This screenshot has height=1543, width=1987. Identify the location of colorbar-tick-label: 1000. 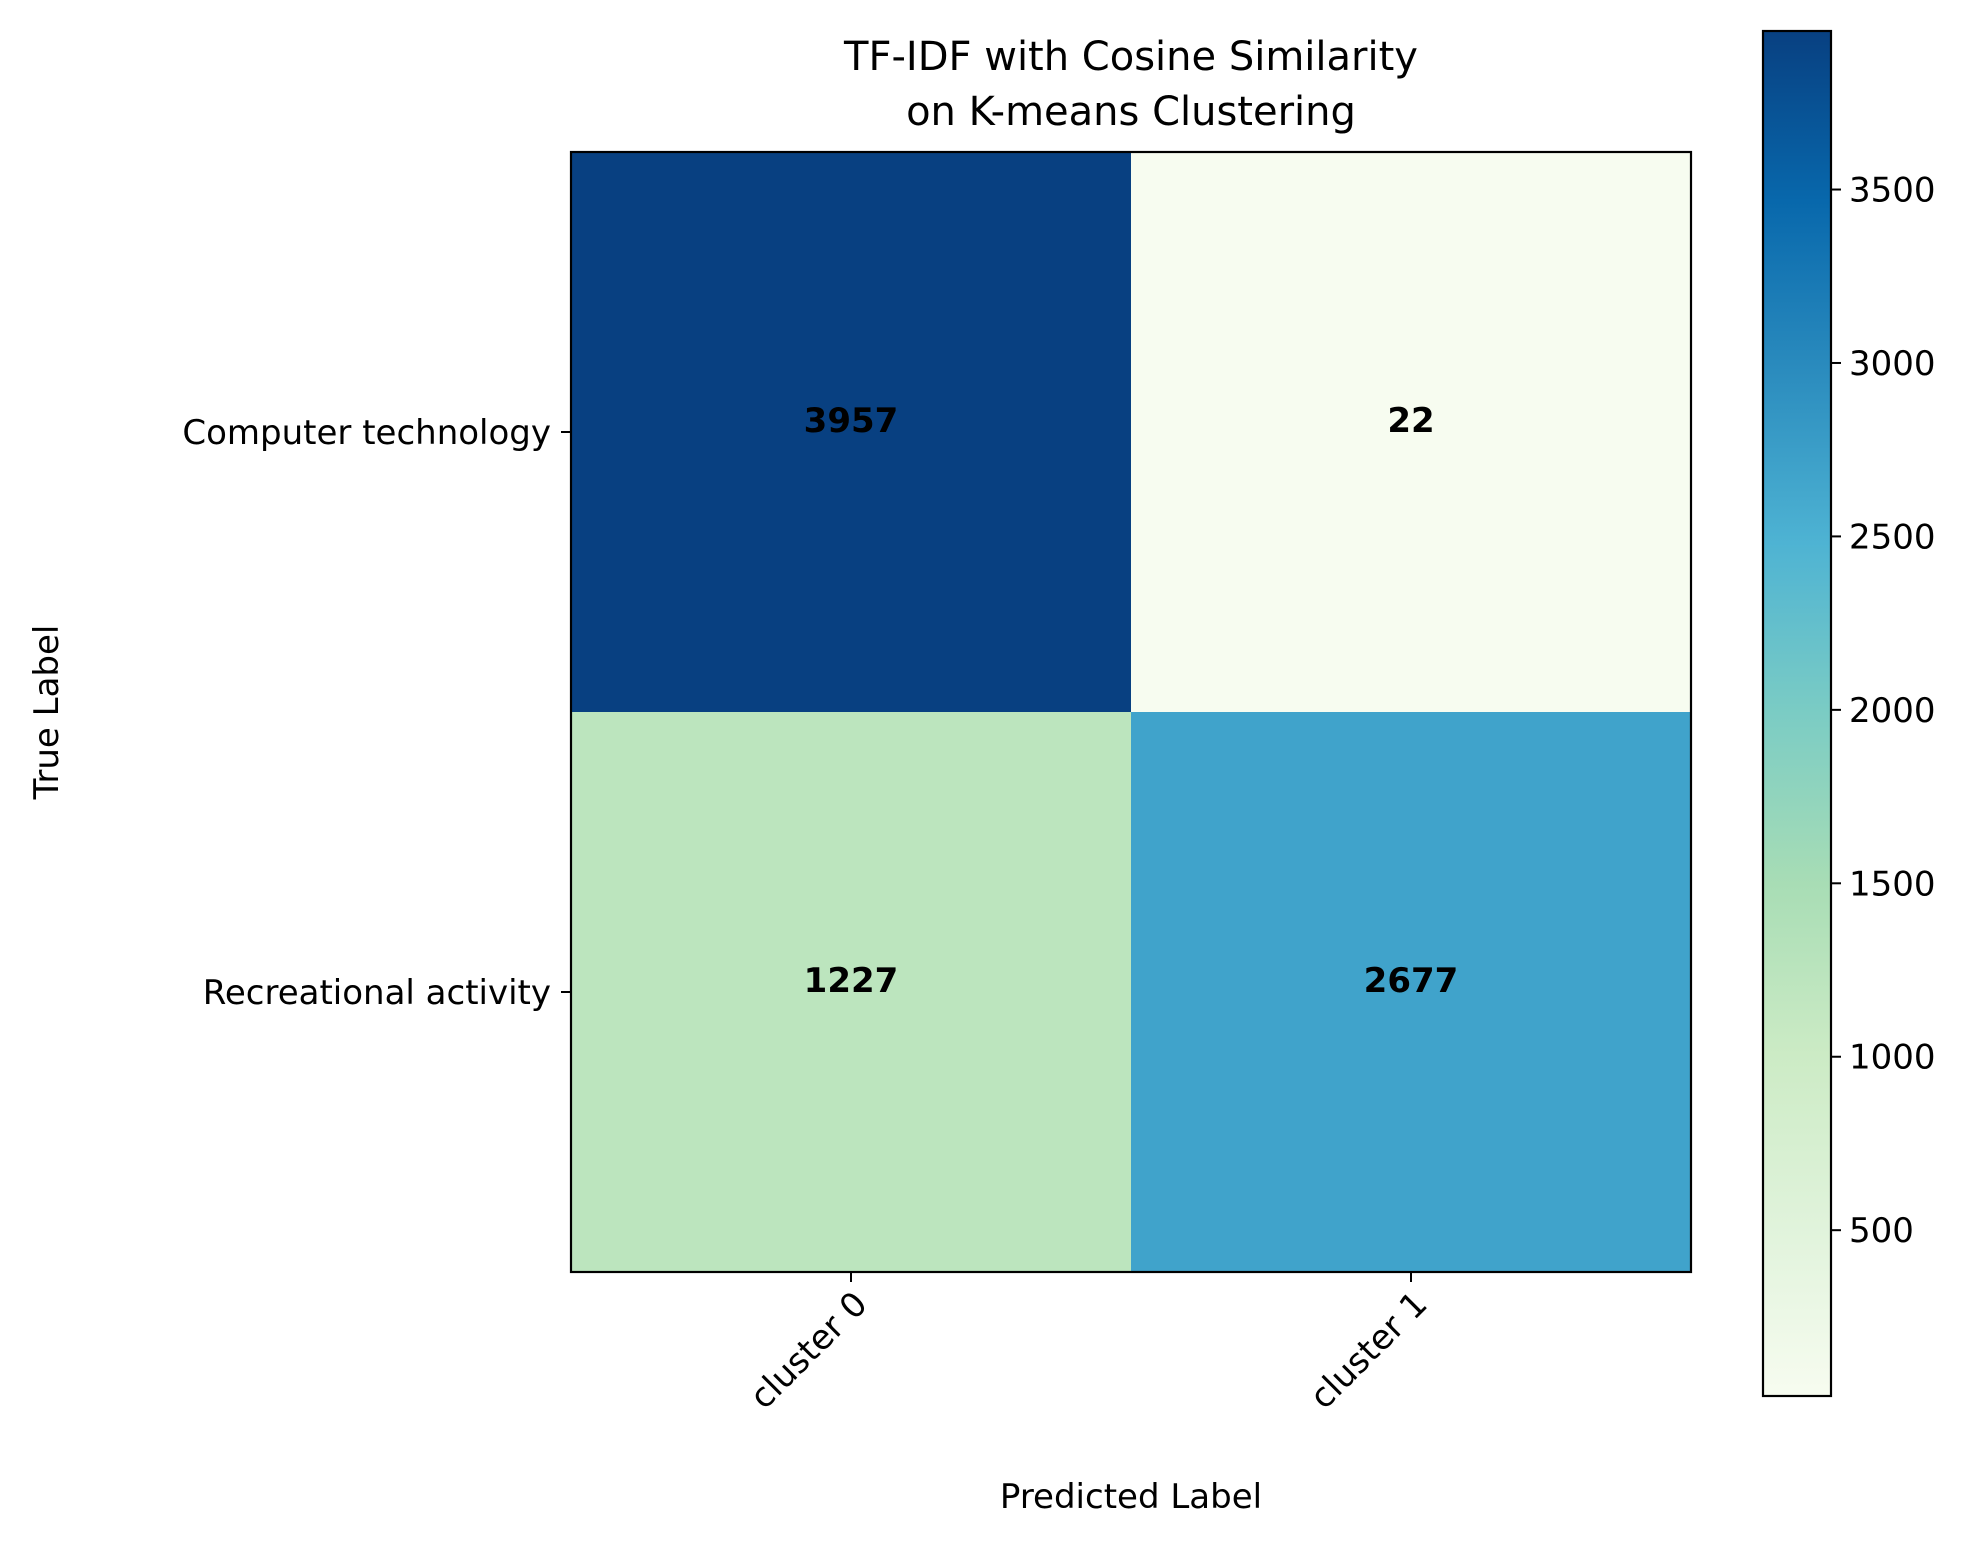
(1892, 1058).